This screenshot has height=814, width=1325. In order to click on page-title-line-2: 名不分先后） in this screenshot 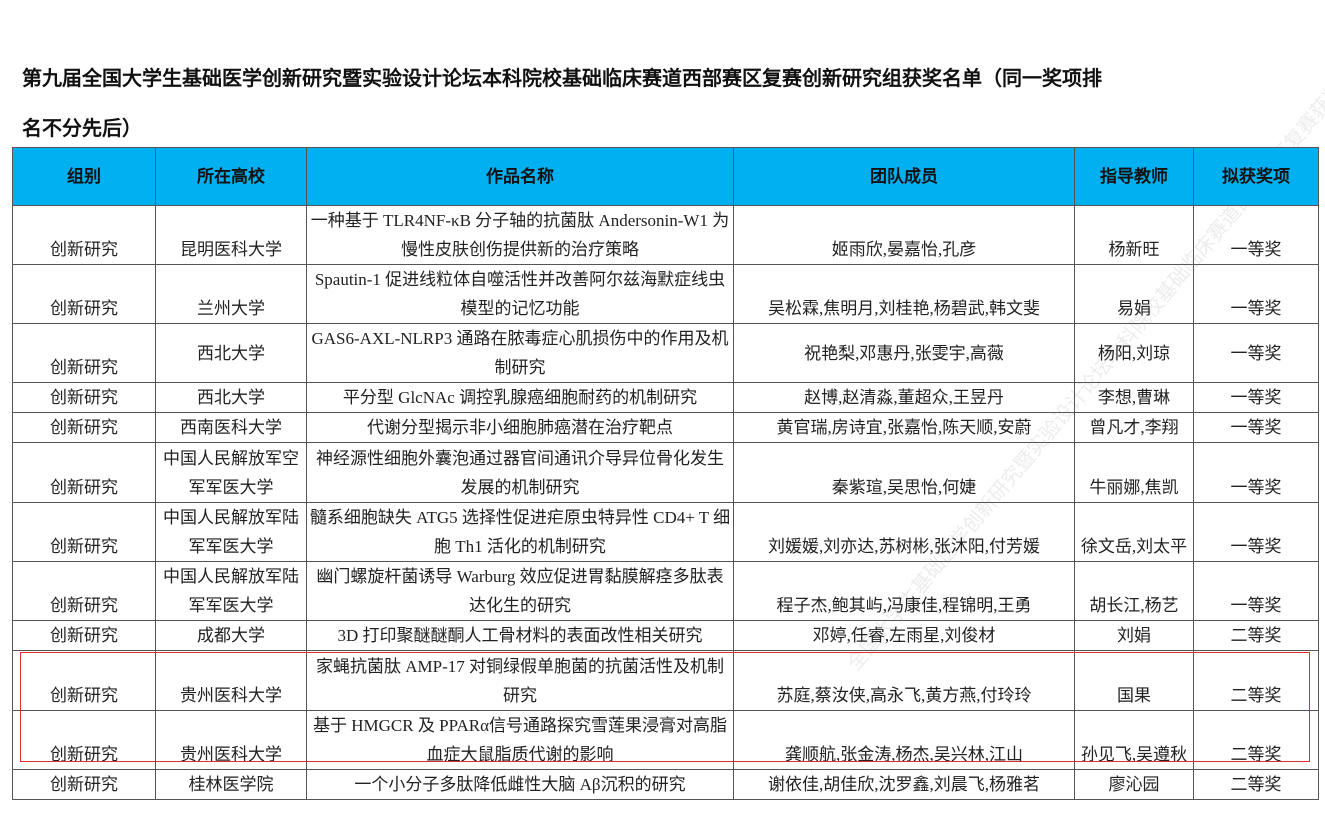, I will do `click(82, 129)`.